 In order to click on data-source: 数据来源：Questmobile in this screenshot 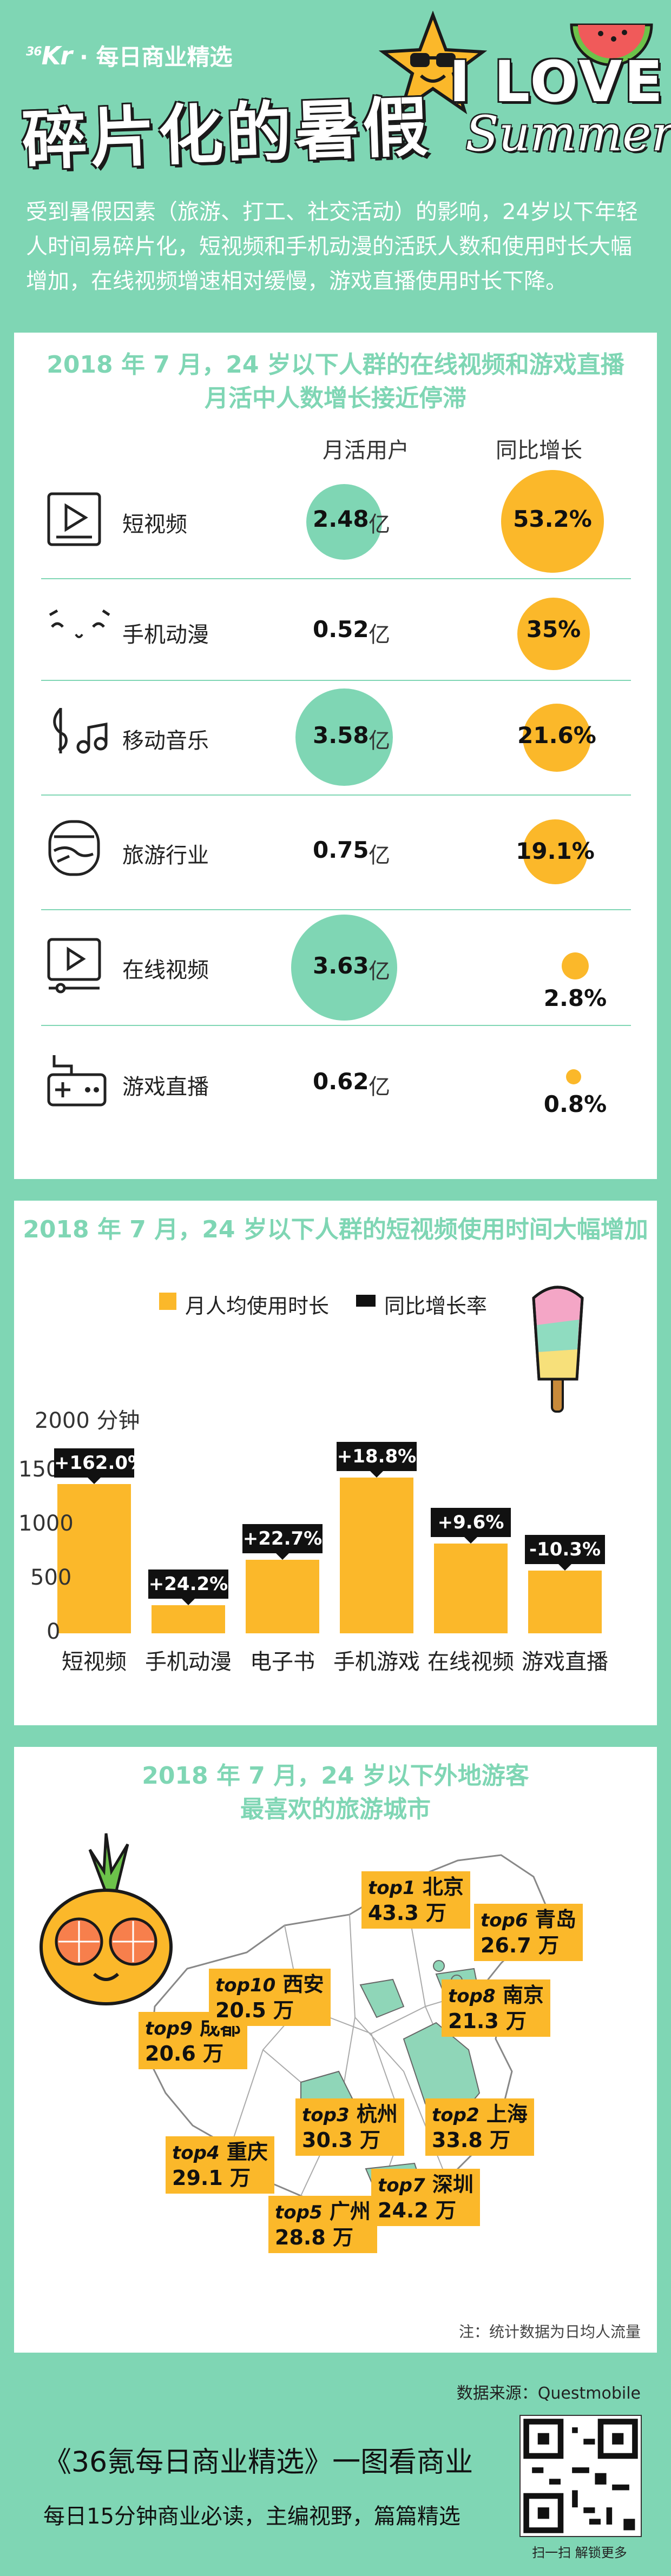, I will do `click(548, 2394)`.